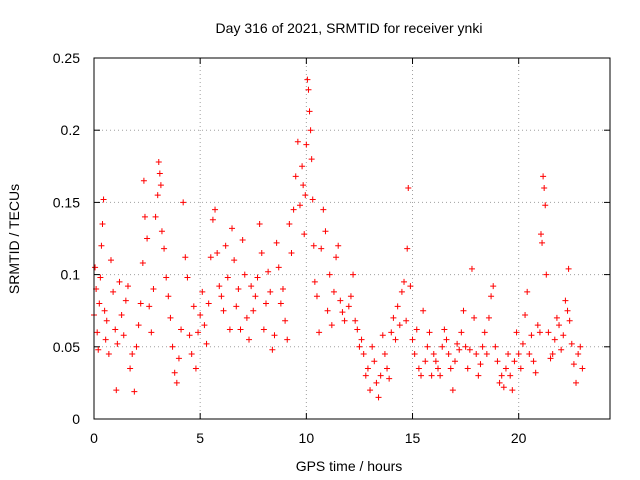 The image size is (640, 480). What do you see at coordinates (66, 58) in the screenshot?
I see `y-tick-label: 0.25` at bounding box center [66, 58].